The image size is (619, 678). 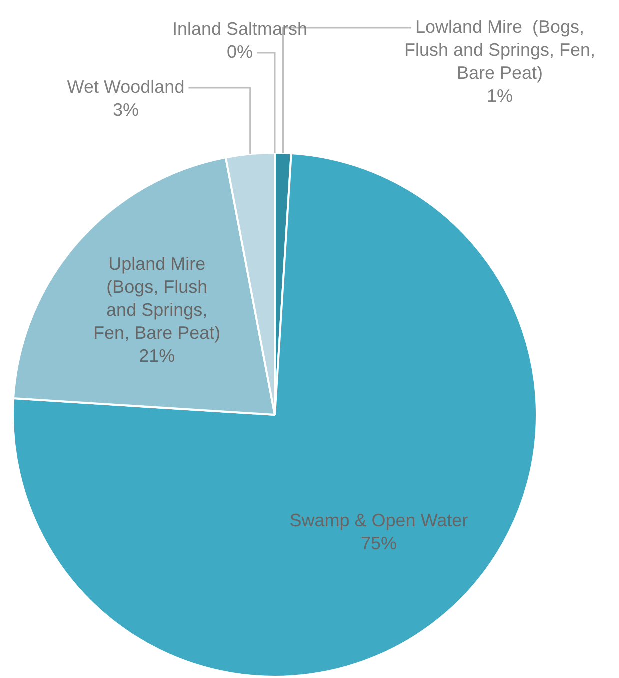 What do you see at coordinates (500, 49) in the screenshot?
I see `slice-label: Lowland Mire (Bogs, Flush and Springs, Fen, Bare Peat)` at bounding box center [500, 49].